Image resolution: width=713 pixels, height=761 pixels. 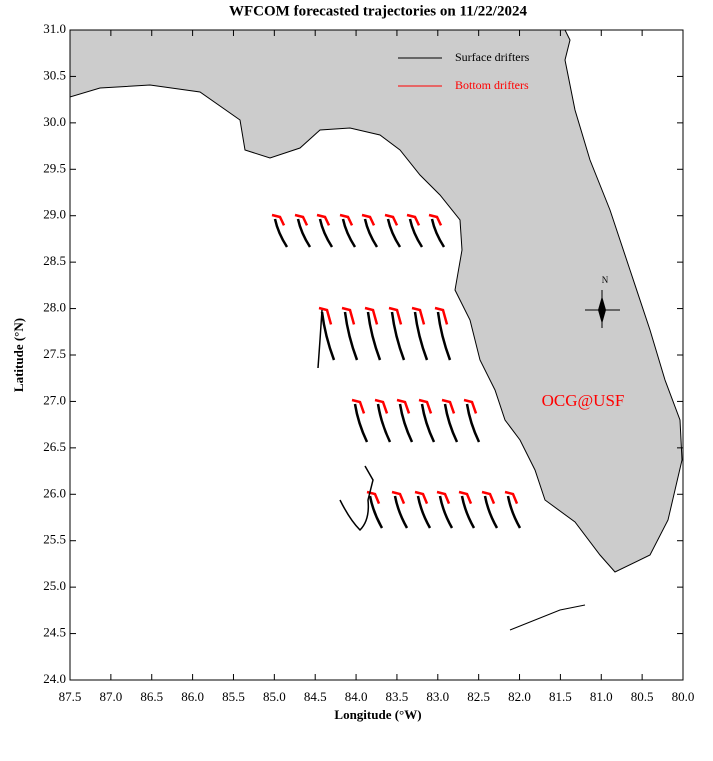 I want to click on keys, so click(x=547, y=617).